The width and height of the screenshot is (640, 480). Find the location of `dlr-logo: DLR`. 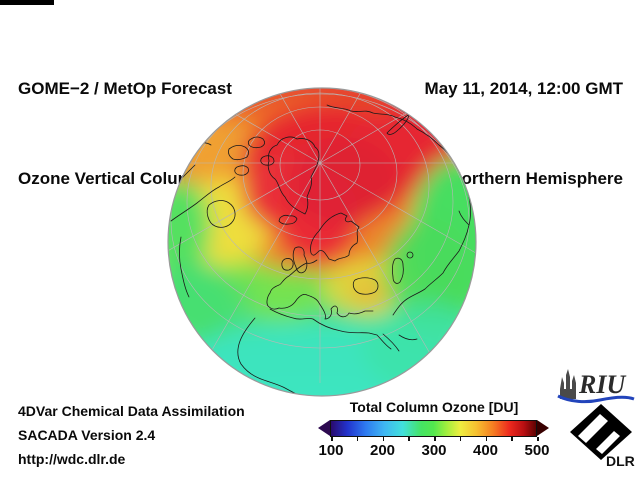

dlr-logo: DLR is located at coordinates (602, 438).